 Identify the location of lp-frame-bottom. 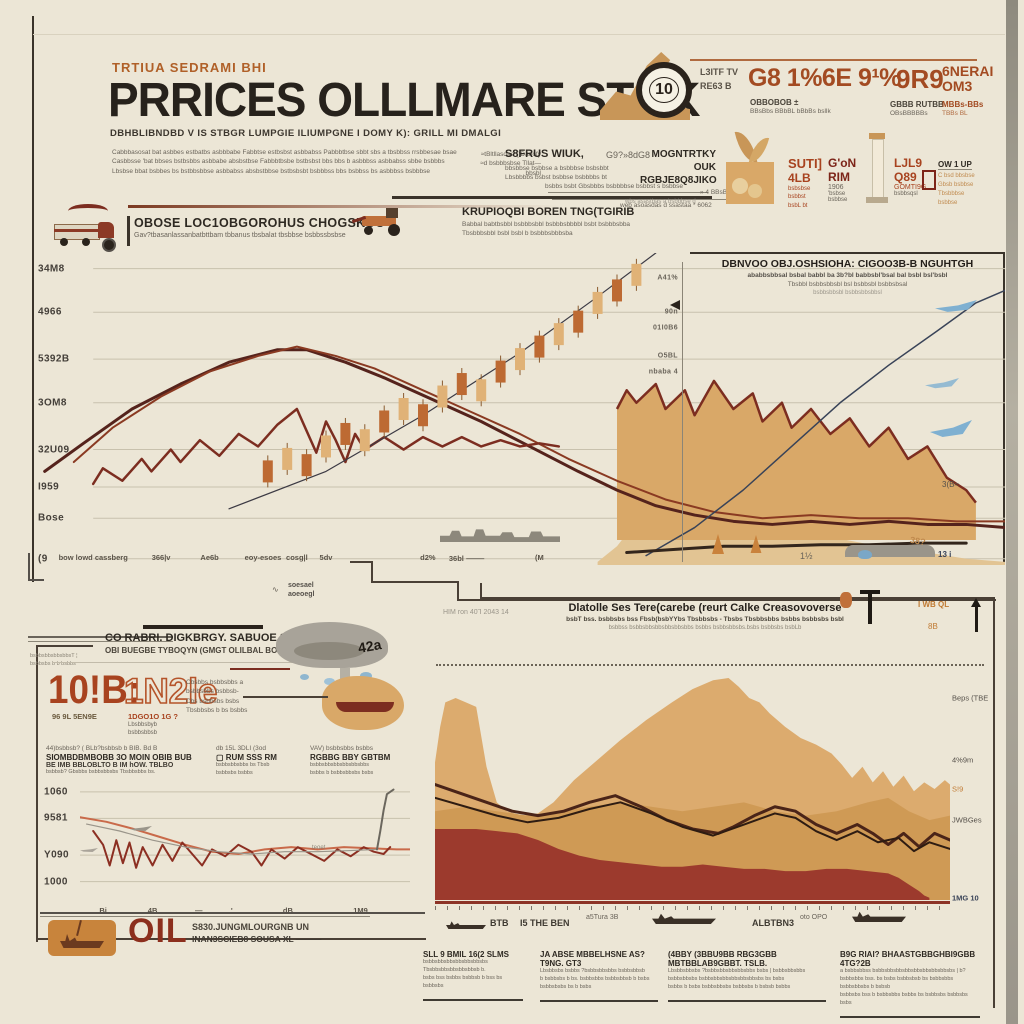
(231, 939).